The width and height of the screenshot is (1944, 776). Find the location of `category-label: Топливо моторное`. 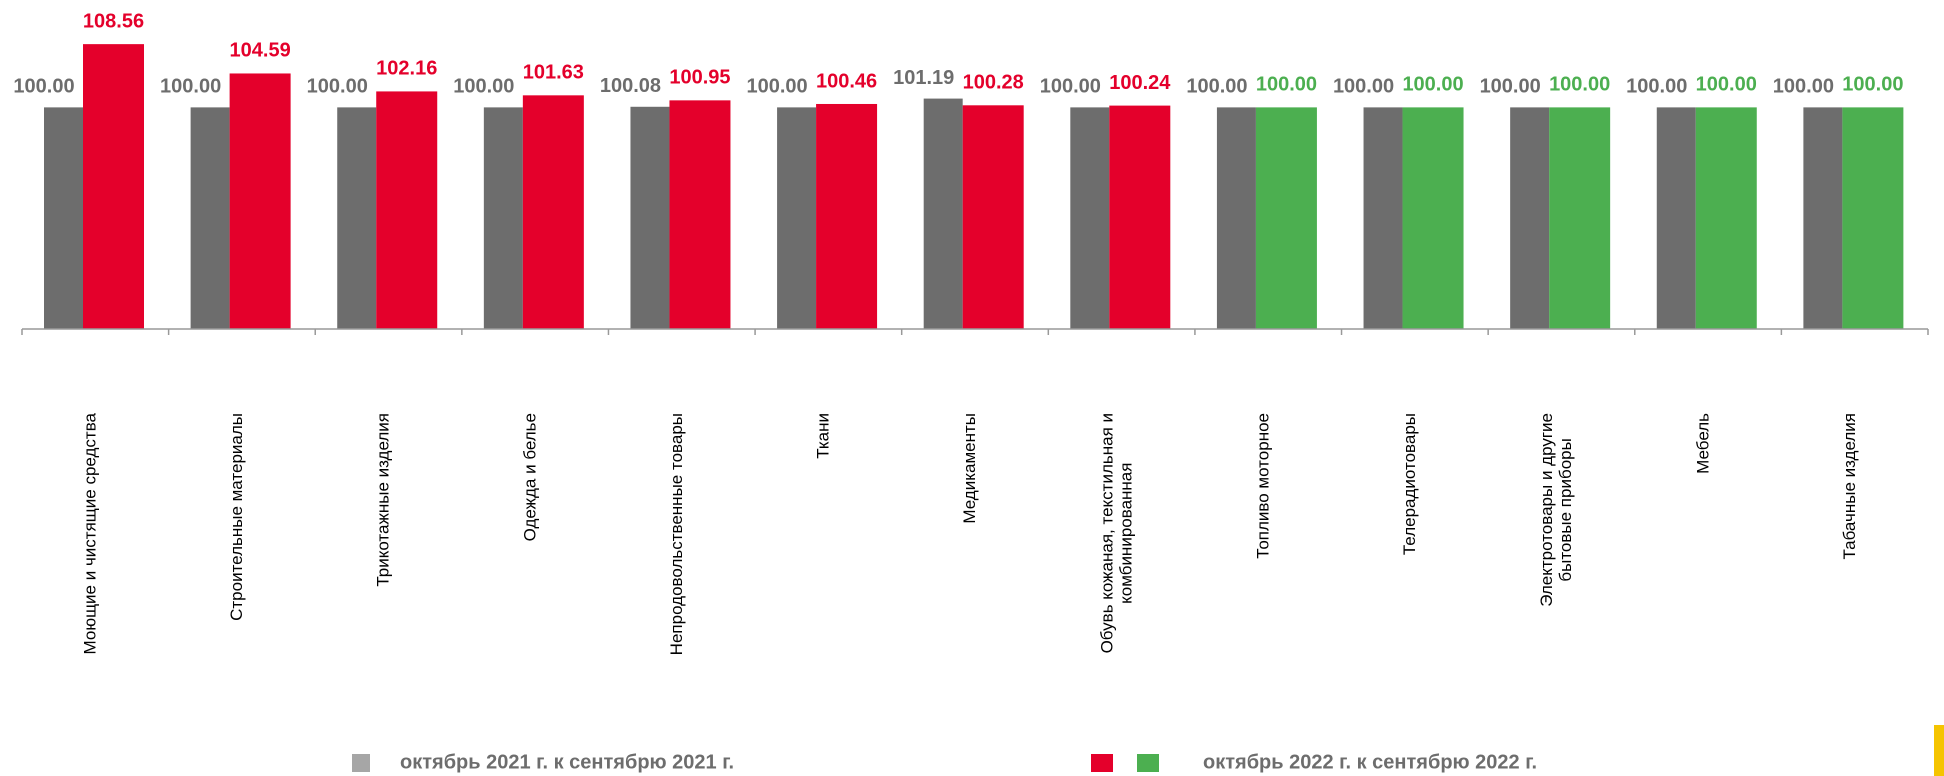

category-label: Топливо моторное is located at coordinates (1262, 486).